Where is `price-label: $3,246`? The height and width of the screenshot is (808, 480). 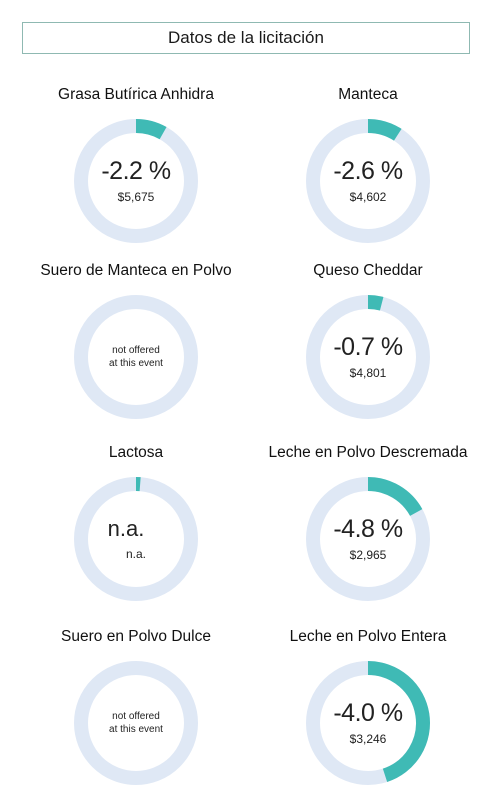
price-label: $3,246 is located at coordinates (368, 739).